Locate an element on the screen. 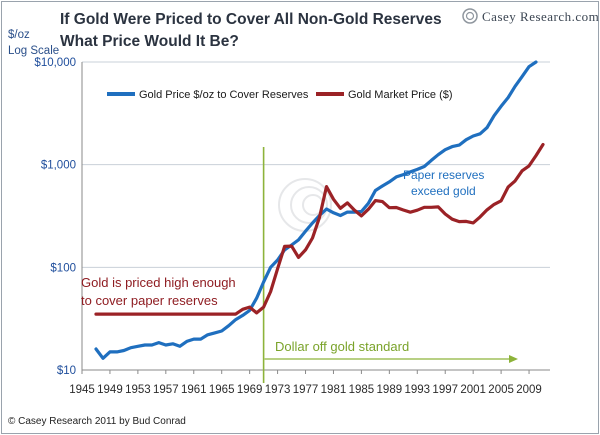  x-tick-label-8: 1977 is located at coordinates (306, 390).